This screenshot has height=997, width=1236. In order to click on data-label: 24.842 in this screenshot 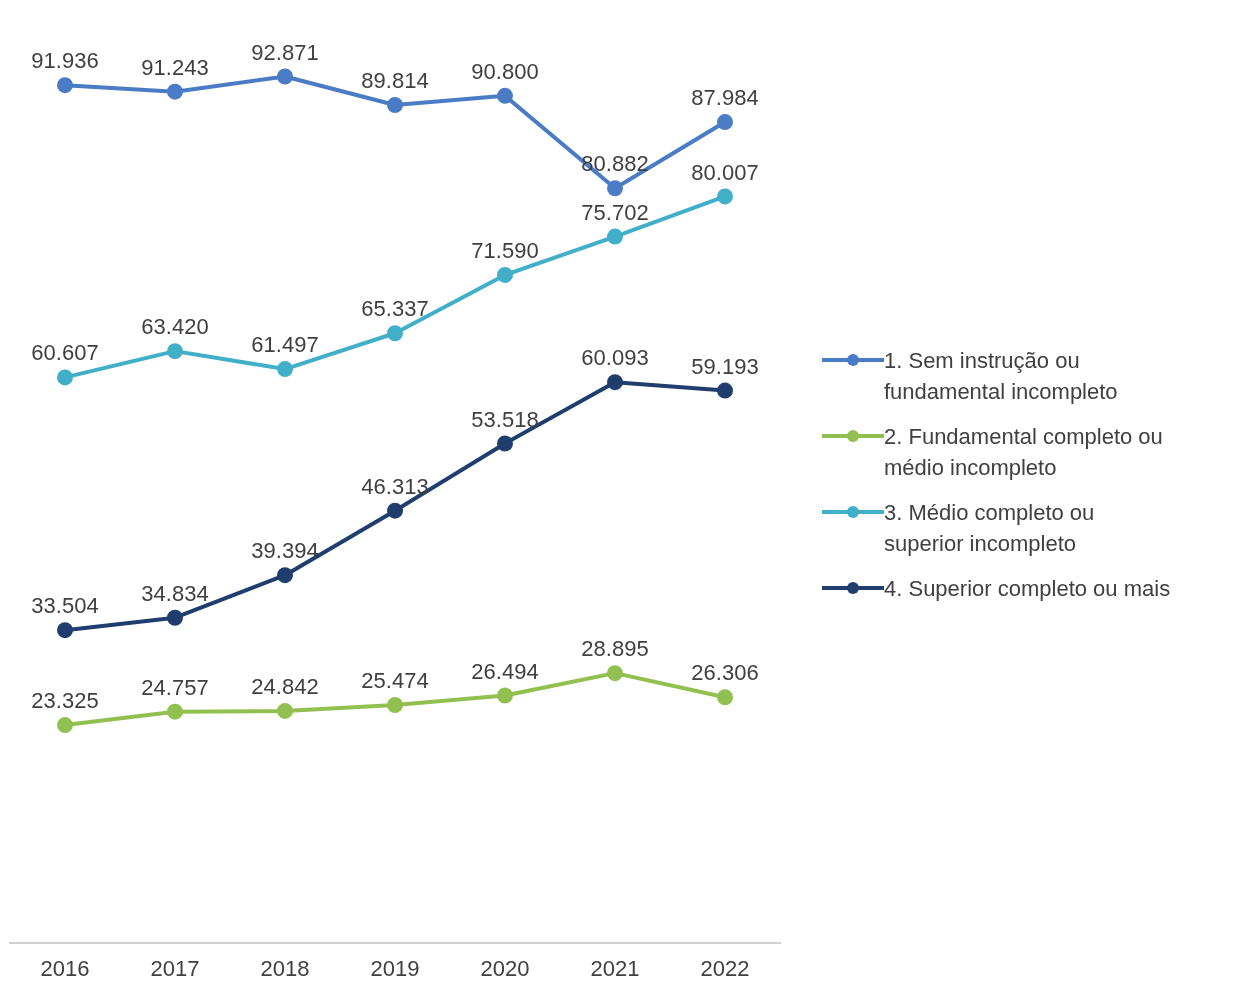, I will do `click(285, 686)`.